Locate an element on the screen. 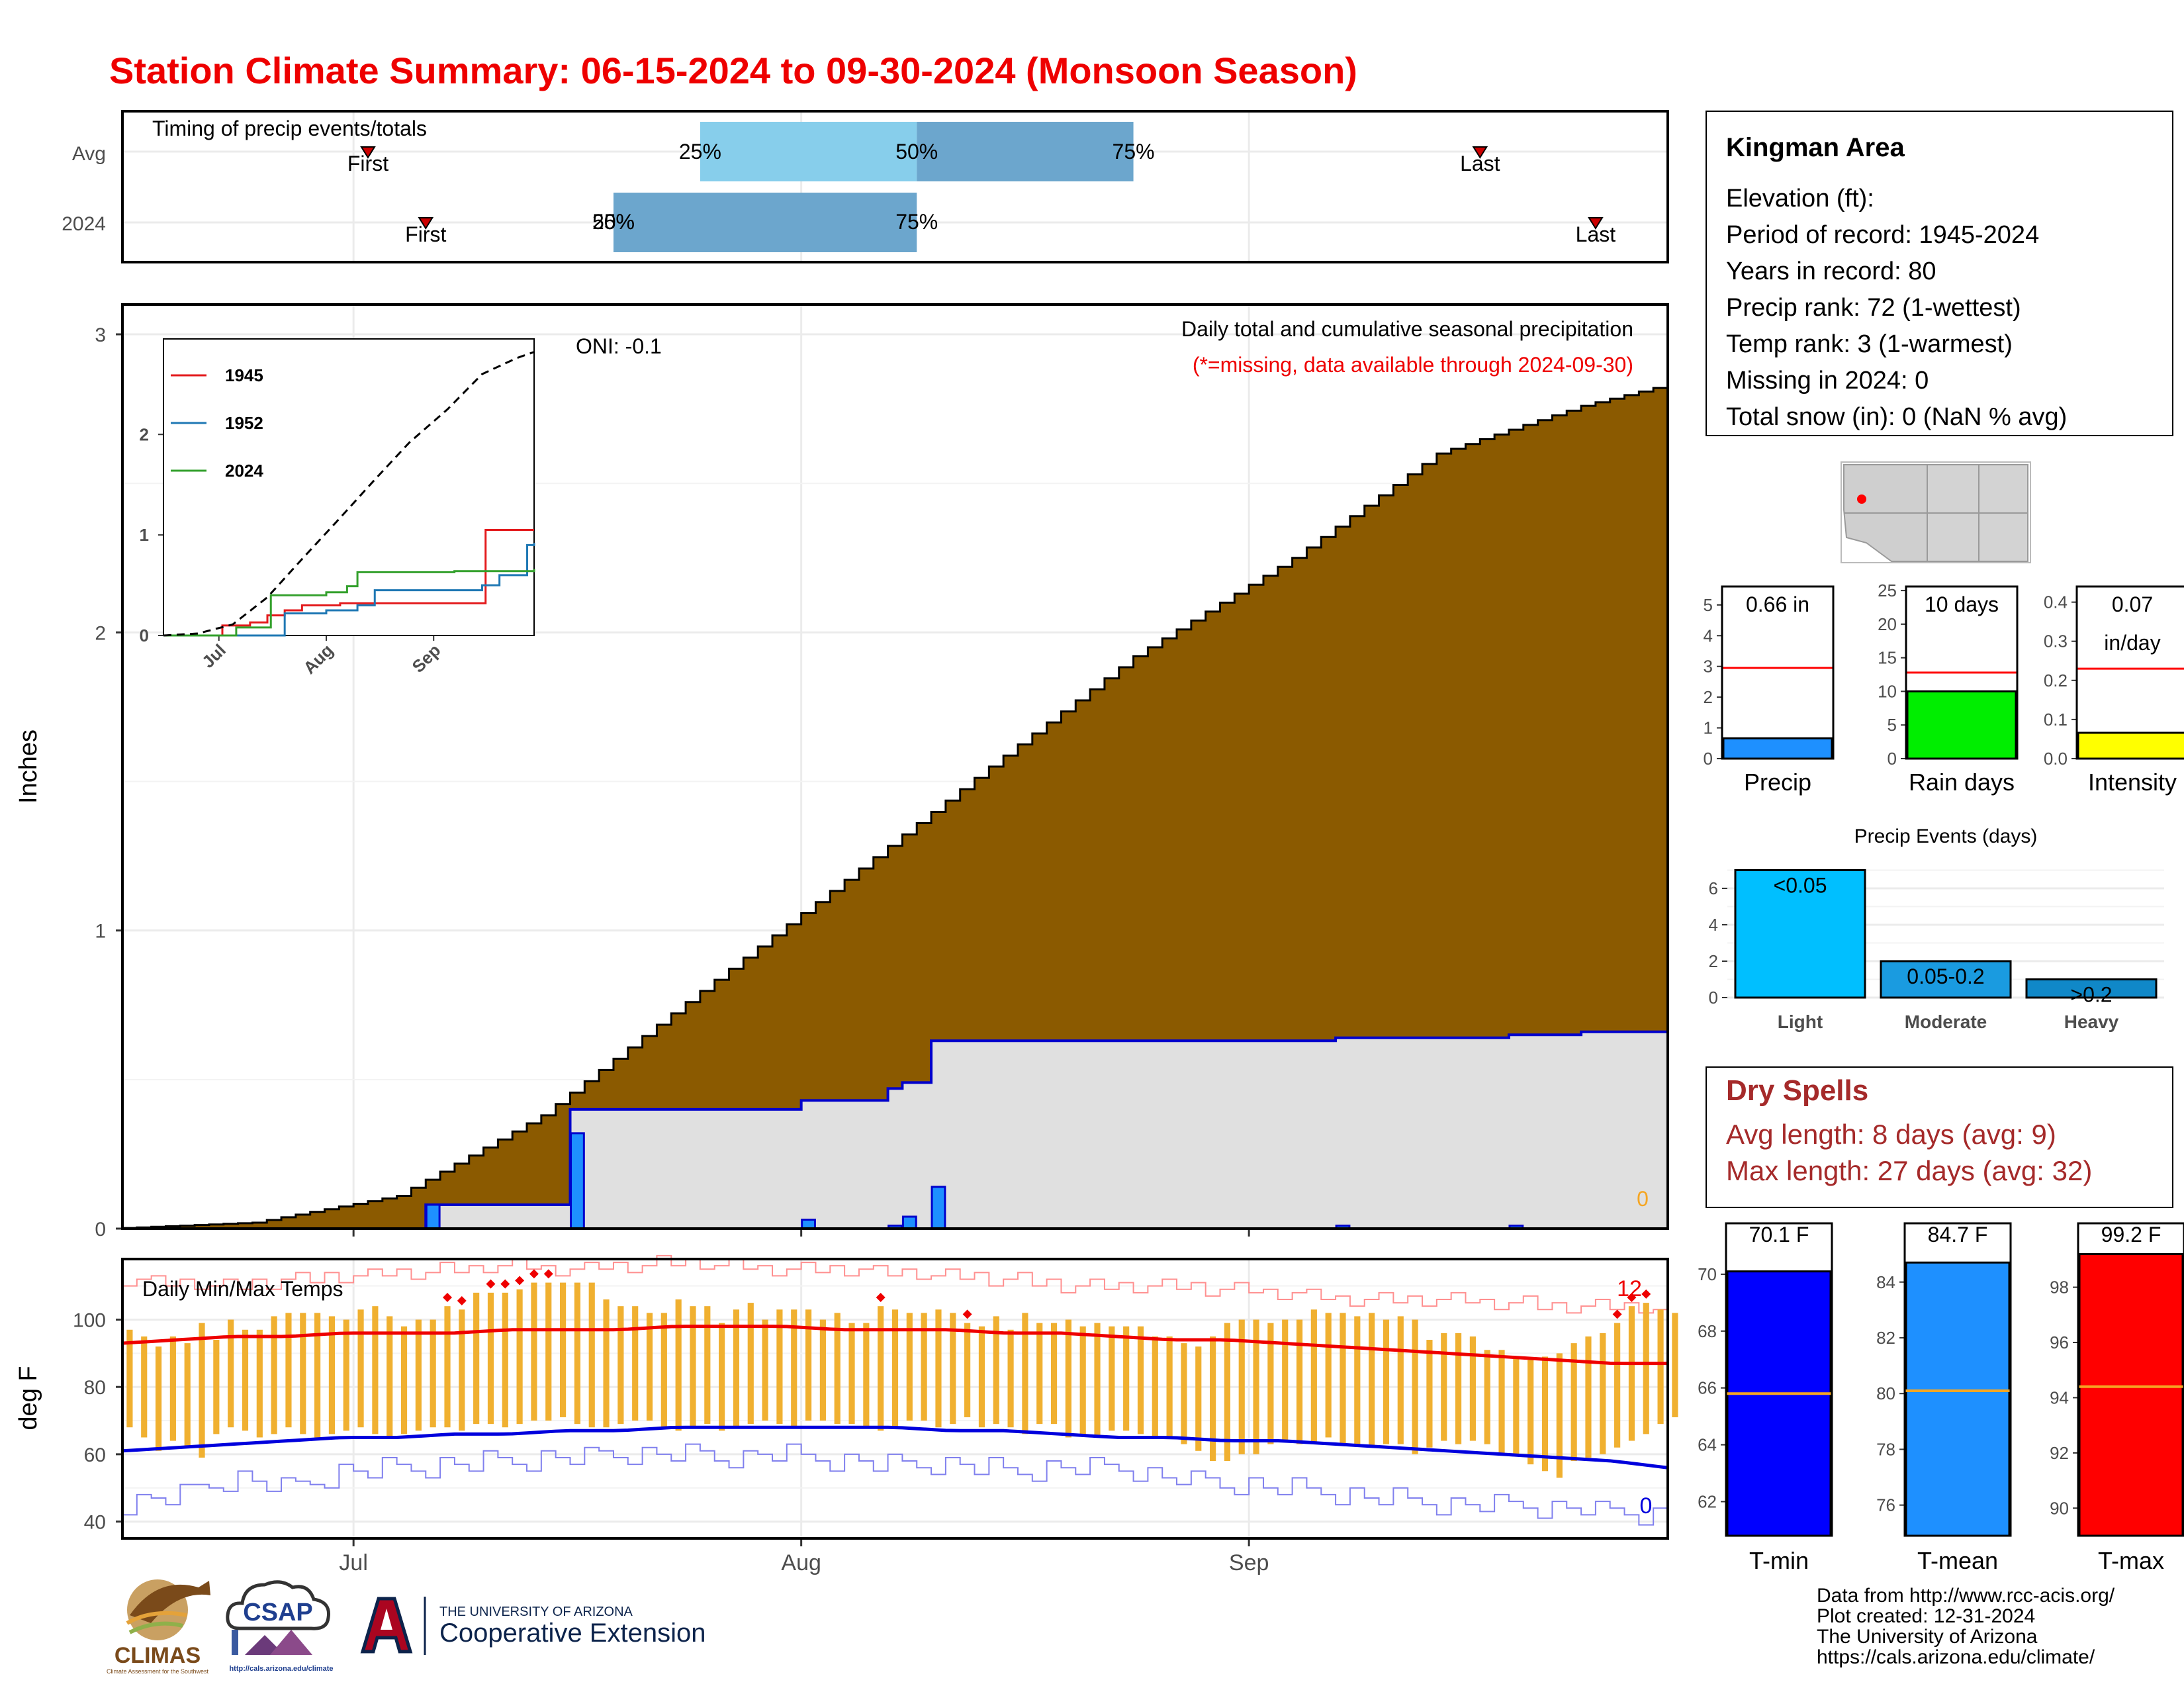  record-high-dot is located at coordinates (505, 1284).